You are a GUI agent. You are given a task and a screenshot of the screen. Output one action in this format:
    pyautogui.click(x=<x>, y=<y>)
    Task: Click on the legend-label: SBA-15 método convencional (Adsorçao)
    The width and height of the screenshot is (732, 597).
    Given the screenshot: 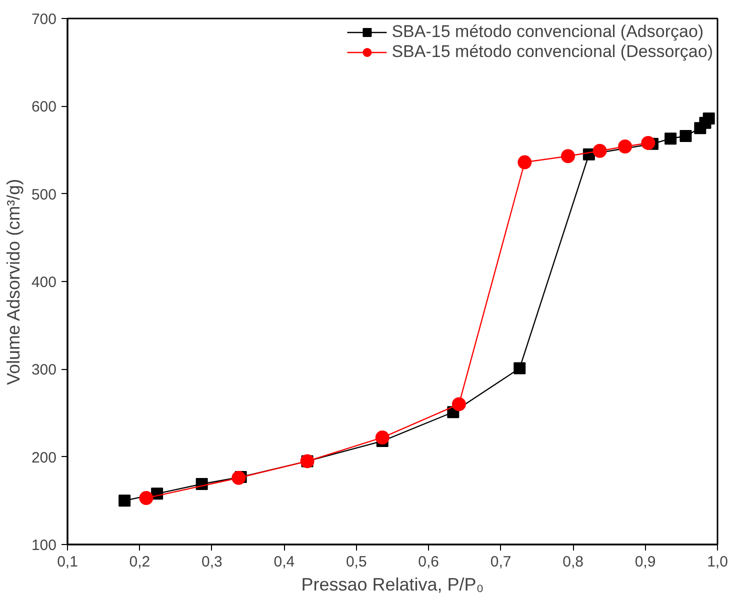 What is the action you would take?
    pyautogui.click(x=548, y=32)
    